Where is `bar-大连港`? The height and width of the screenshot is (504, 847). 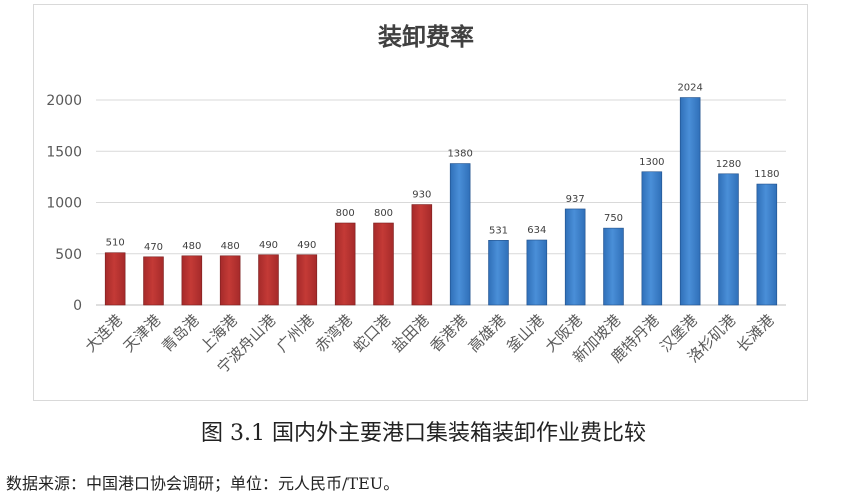 bar-大连港 is located at coordinates (115, 279).